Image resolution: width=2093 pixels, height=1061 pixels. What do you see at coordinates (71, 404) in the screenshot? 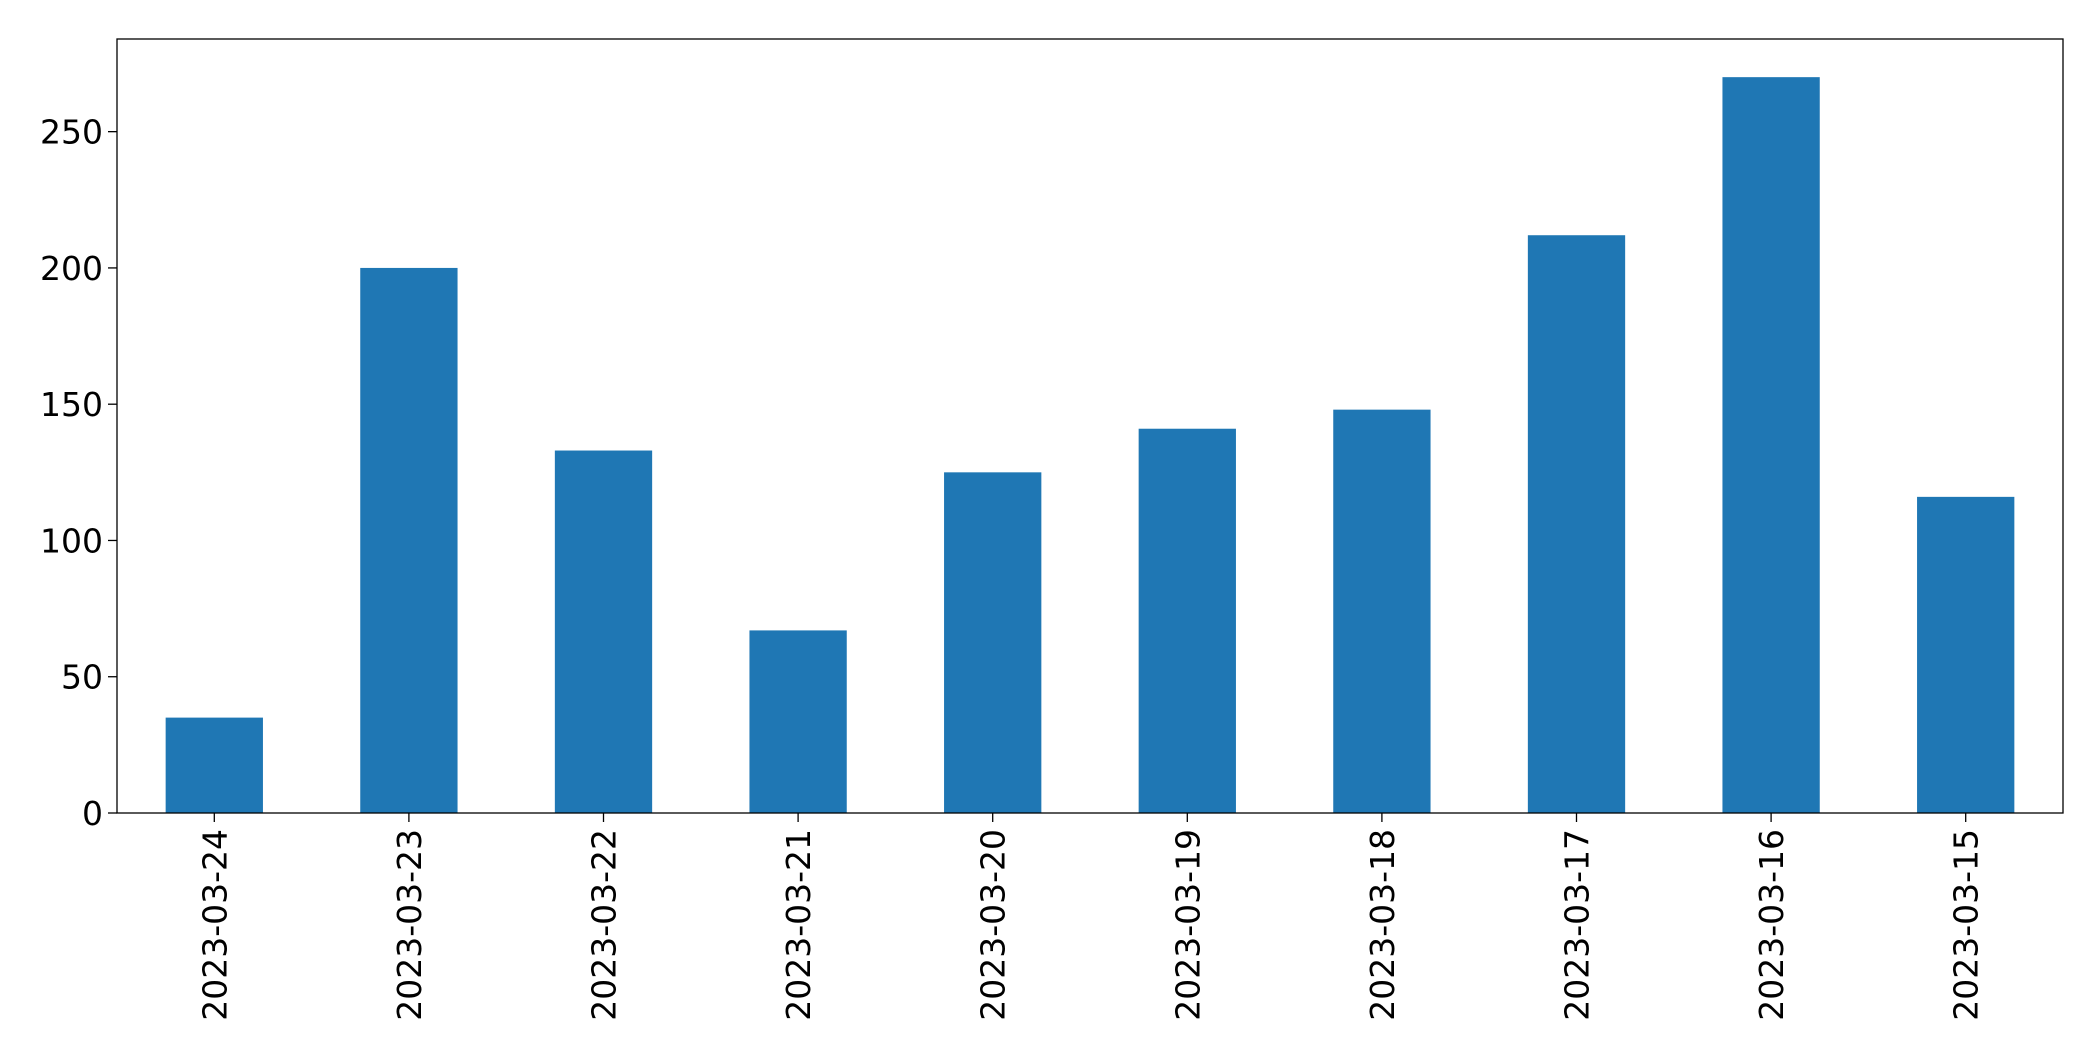
I see `y-tick-label: 150` at bounding box center [71, 404].